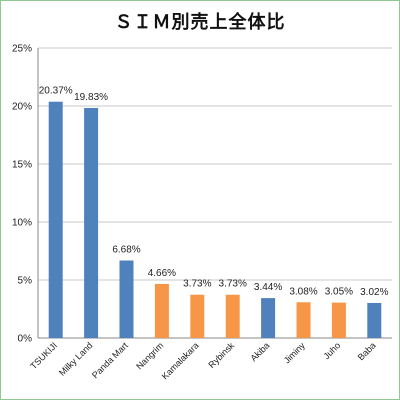 The image size is (400, 400). I want to click on chart-title: ＳＩＭ別売上全体比, so click(200, 22).